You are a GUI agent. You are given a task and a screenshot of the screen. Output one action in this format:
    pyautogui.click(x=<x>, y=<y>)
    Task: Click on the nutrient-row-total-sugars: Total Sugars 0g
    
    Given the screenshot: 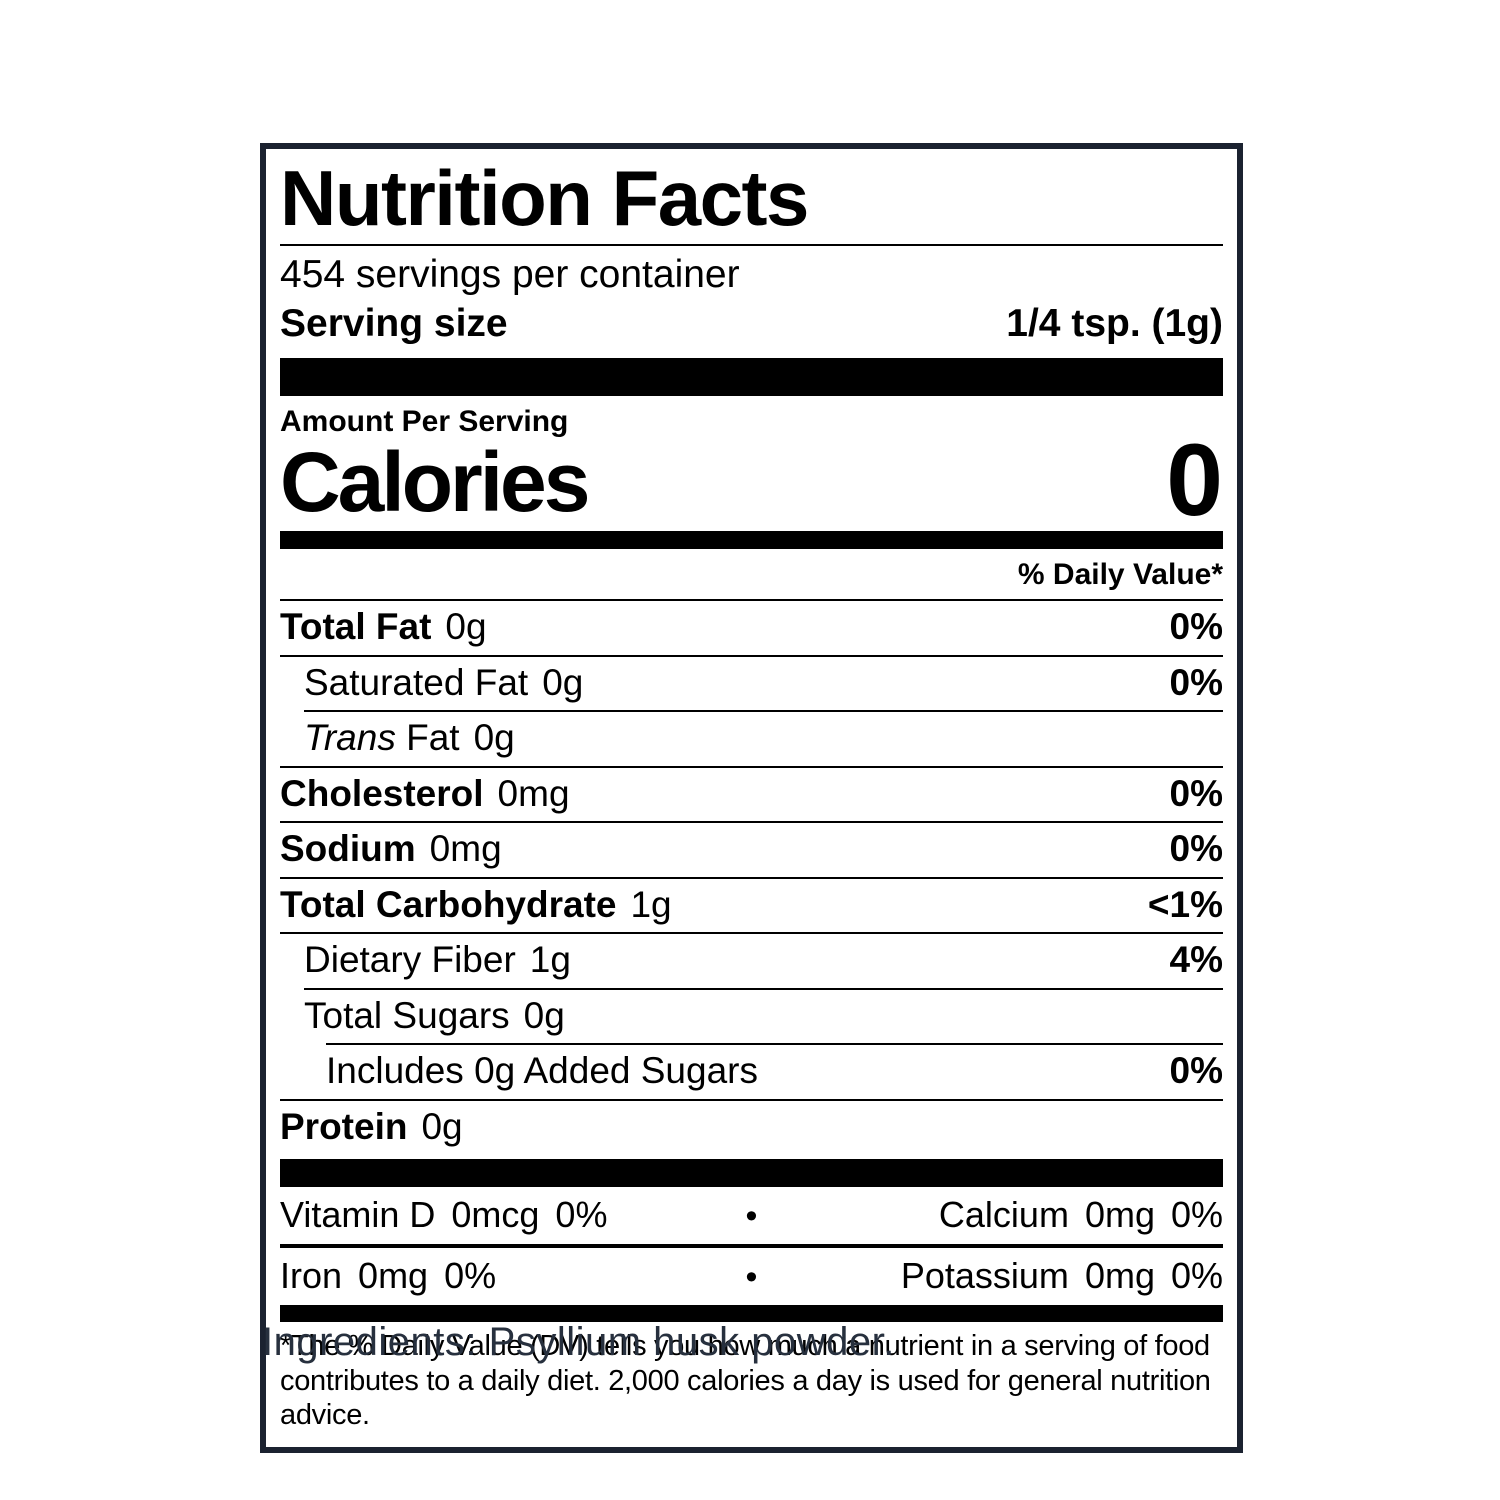 What is the action you would take?
    pyautogui.click(x=751, y=1017)
    